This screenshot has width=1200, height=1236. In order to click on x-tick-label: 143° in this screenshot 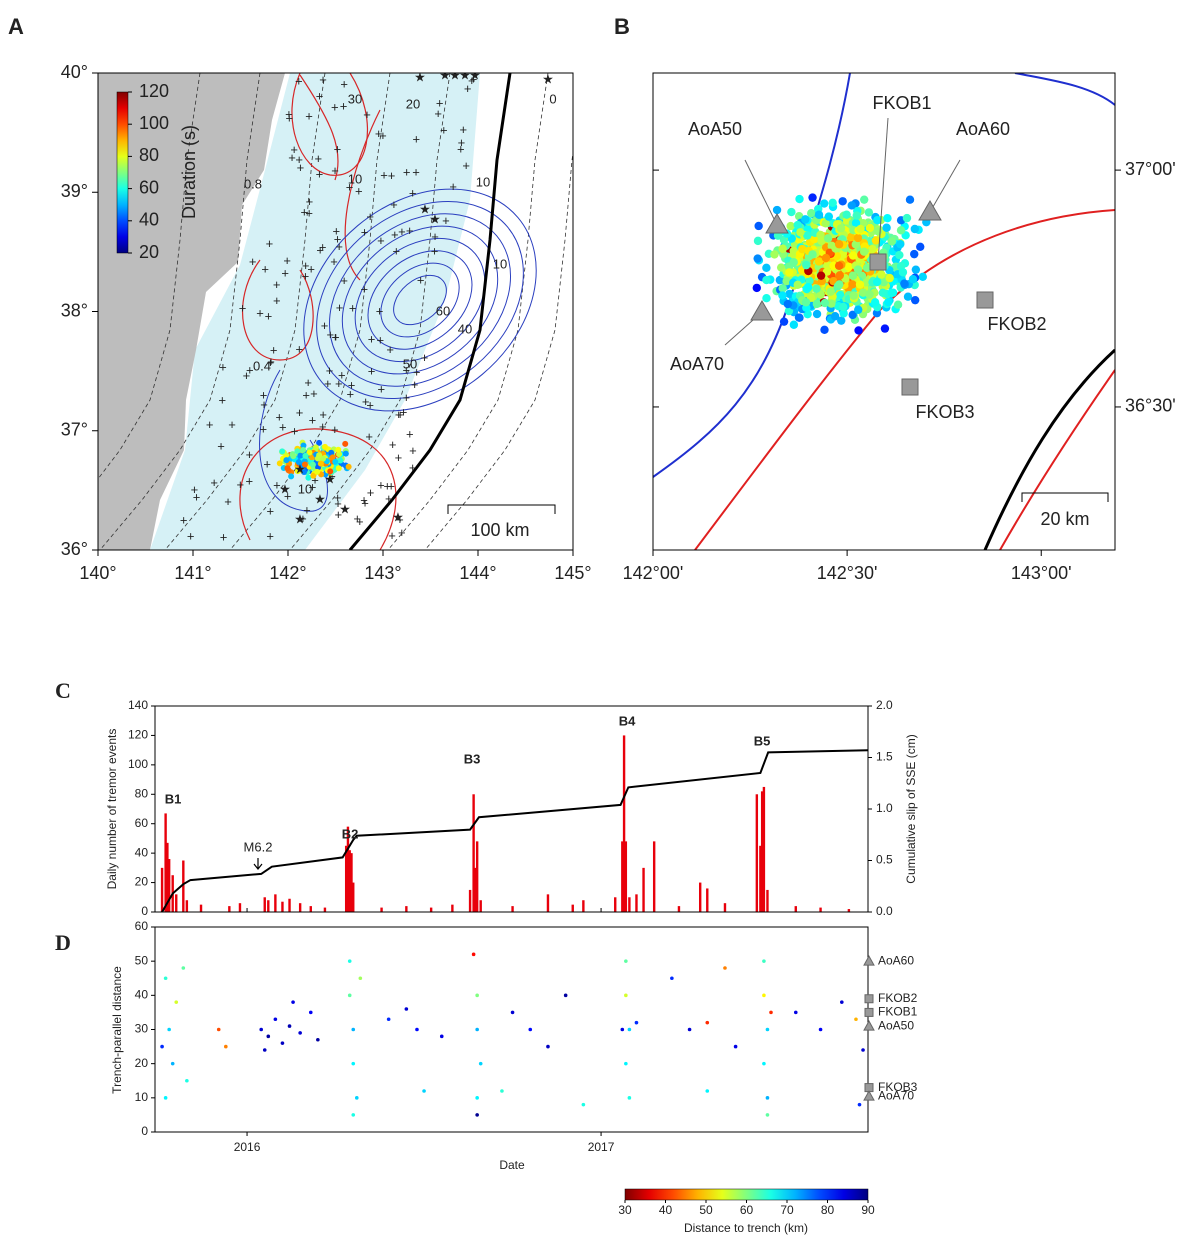, I will do `click(382, 573)`.